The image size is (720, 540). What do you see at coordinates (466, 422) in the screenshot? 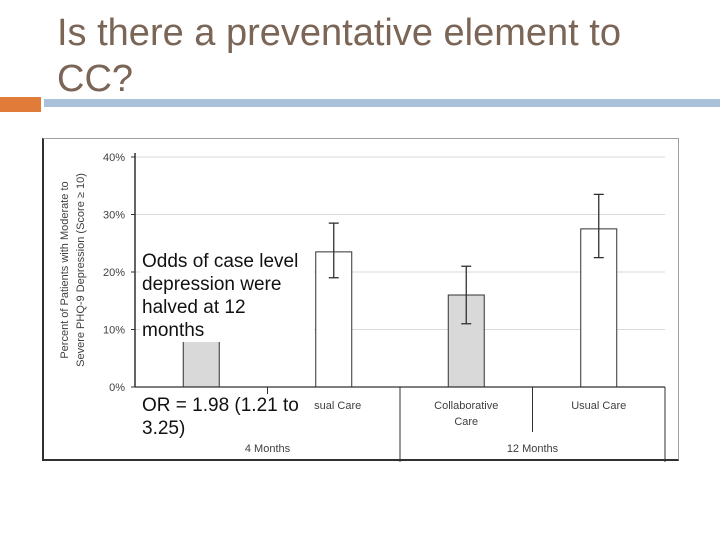
I see `x-category-label: Care` at bounding box center [466, 422].